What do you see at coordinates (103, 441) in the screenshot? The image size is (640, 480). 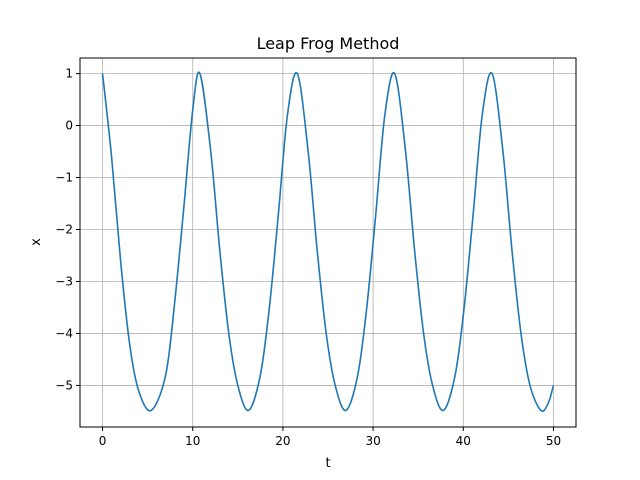 I see `x-tick-label: 0` at bounding box center [103, 441].